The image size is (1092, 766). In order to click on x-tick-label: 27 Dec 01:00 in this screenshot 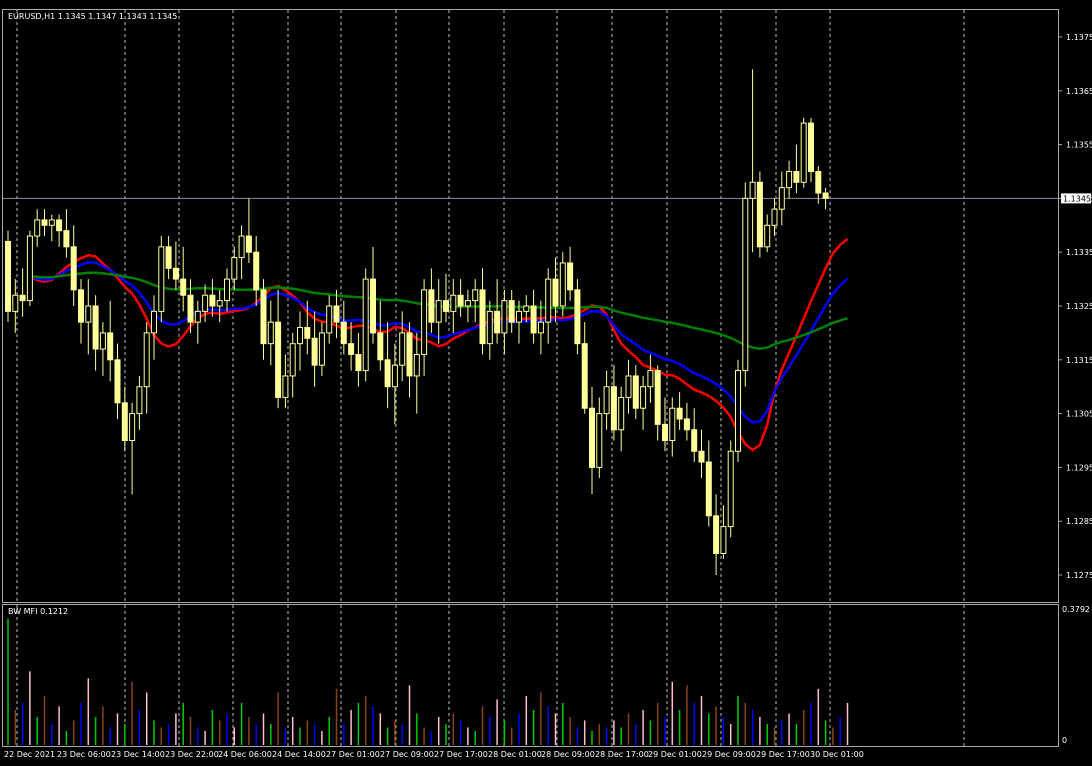, I will do `click(353, 754)`.